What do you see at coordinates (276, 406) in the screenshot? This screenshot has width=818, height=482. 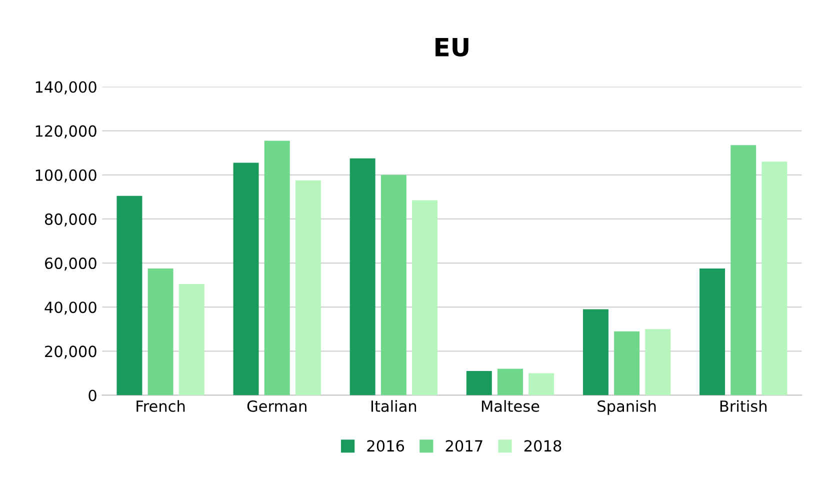 I see `x-tick-label: German` at bounding box center [276, 406].